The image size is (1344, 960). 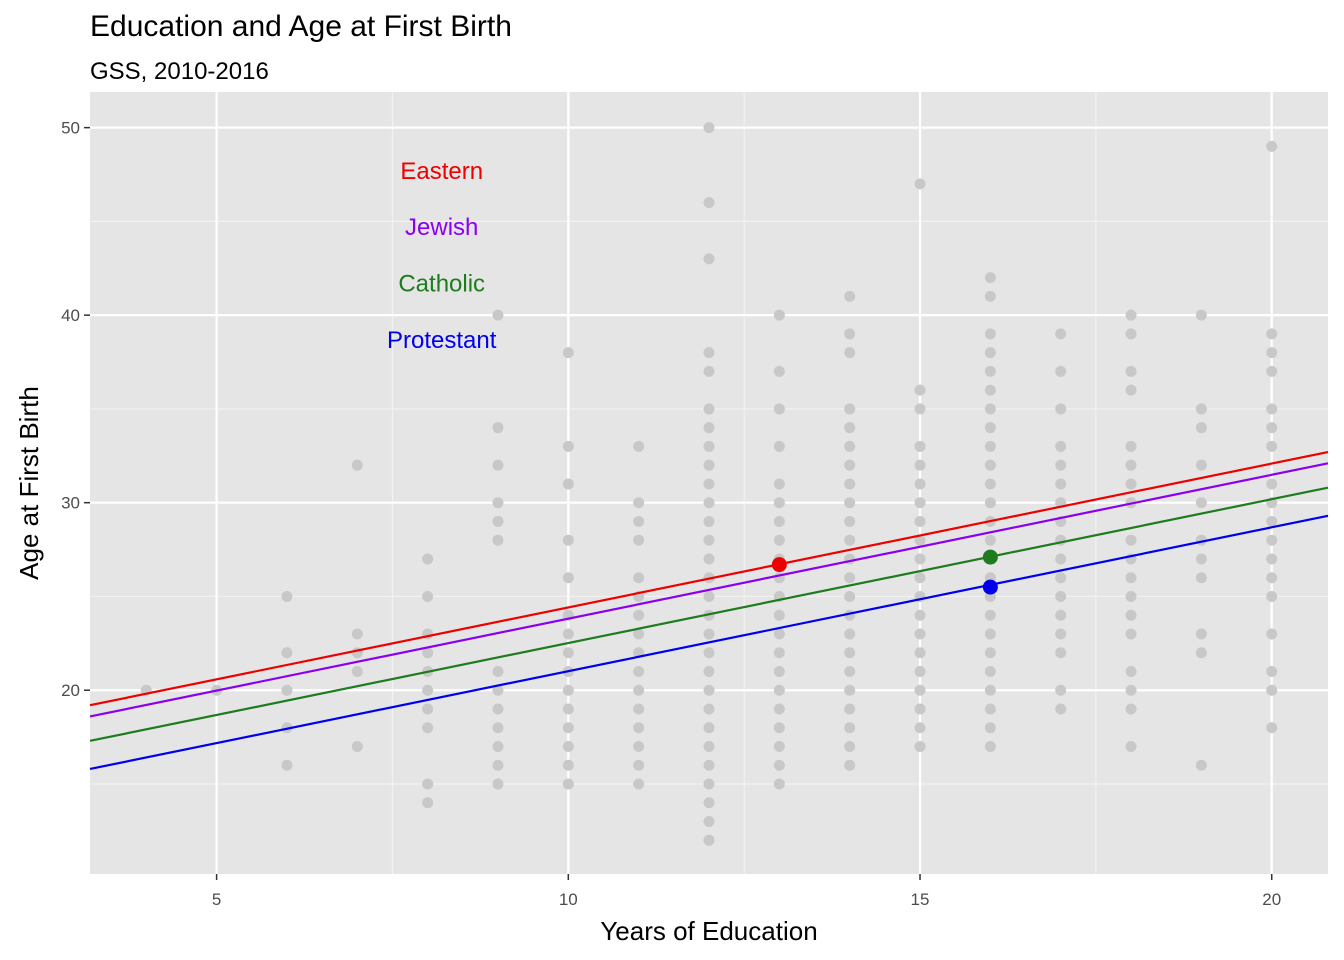 What do you see at coordinates (70, 690) in the screenshot?
I see `y-tick-label: 20` at bounding box center [70, 690].